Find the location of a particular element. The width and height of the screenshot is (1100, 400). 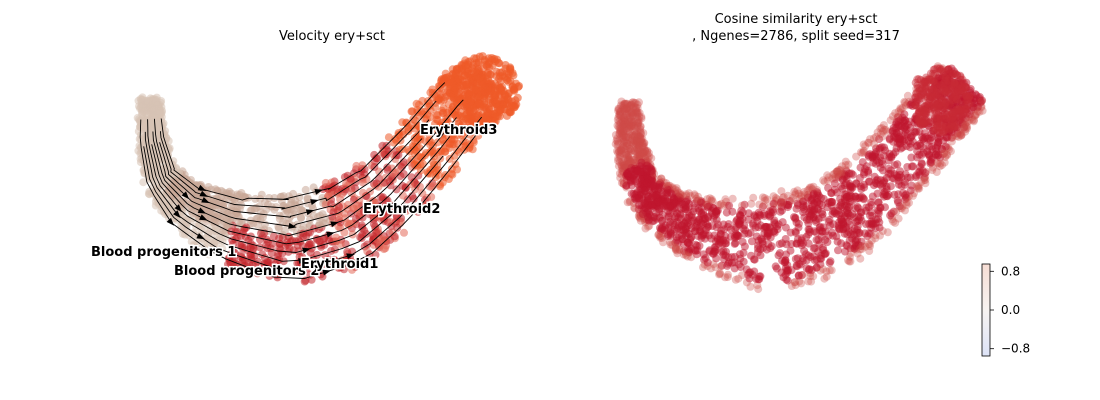

cluster-label-erythroid1: Erythroid1 is located at coordinates (339, 264).